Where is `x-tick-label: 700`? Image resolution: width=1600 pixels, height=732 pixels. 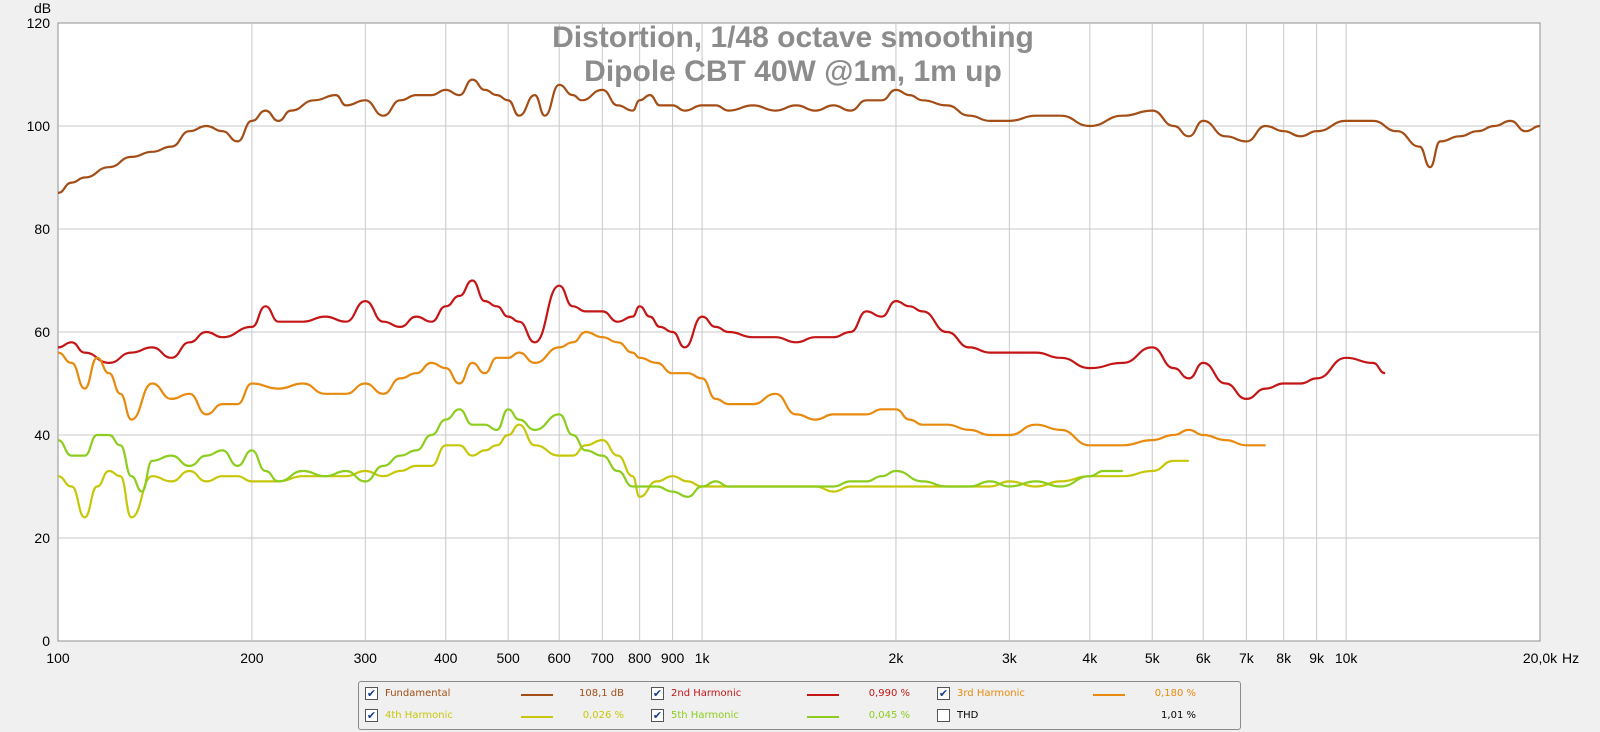
x-tick-label: 700 is located at coordinates (603, 658).